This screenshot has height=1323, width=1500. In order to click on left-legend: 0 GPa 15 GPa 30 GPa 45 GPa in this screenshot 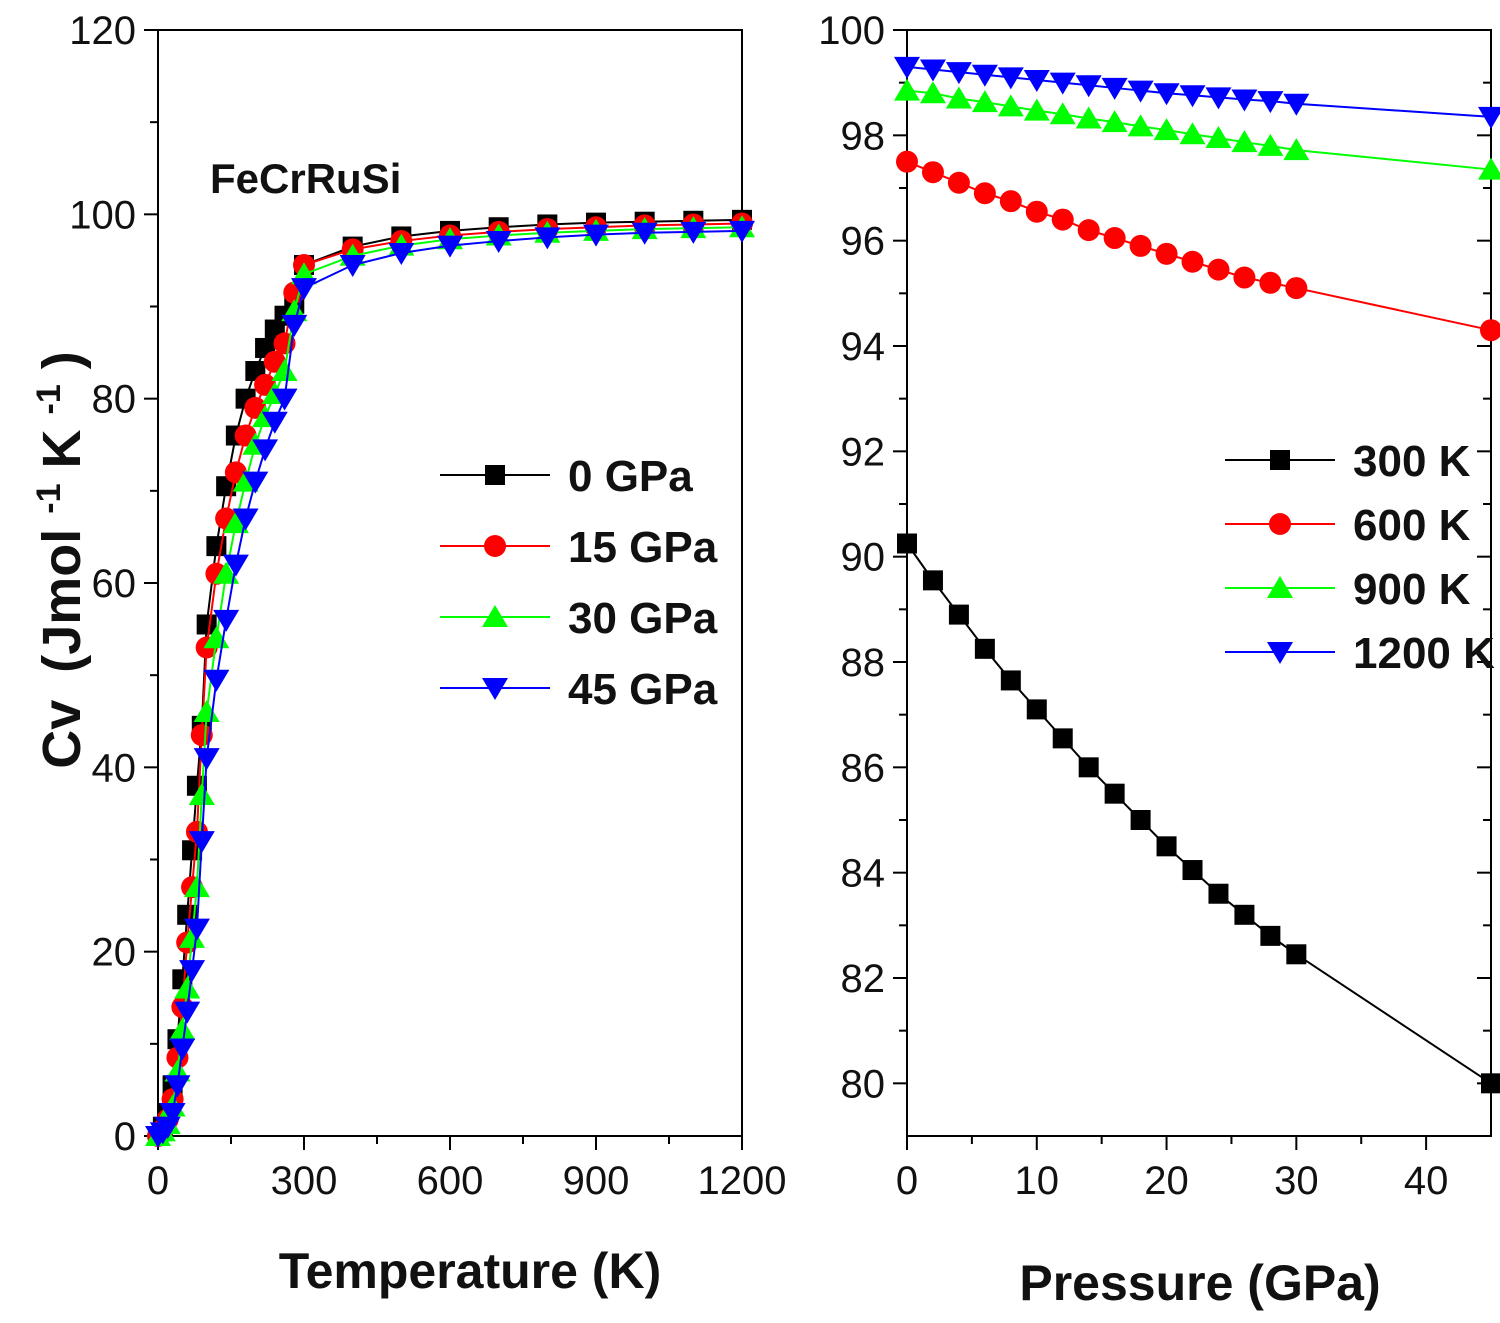, I will do `click(579, 583)`.